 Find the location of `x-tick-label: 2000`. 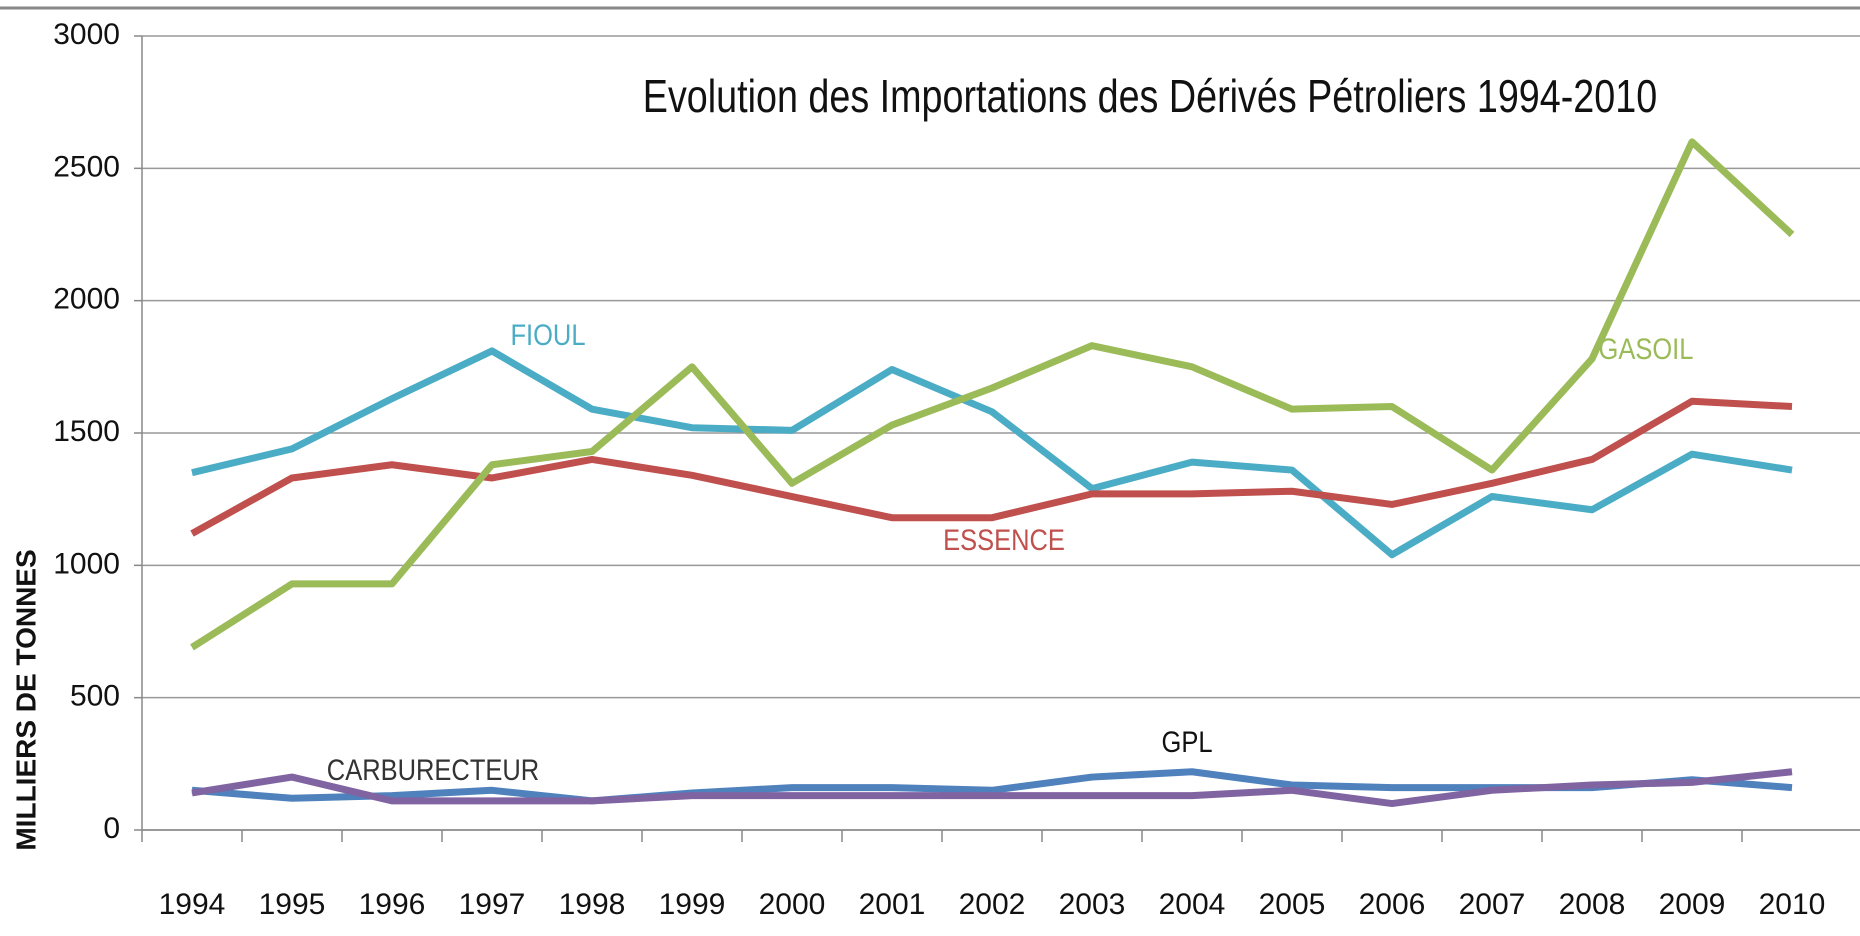

x-tick-label: 2000 is located at coordinates (792, 904).